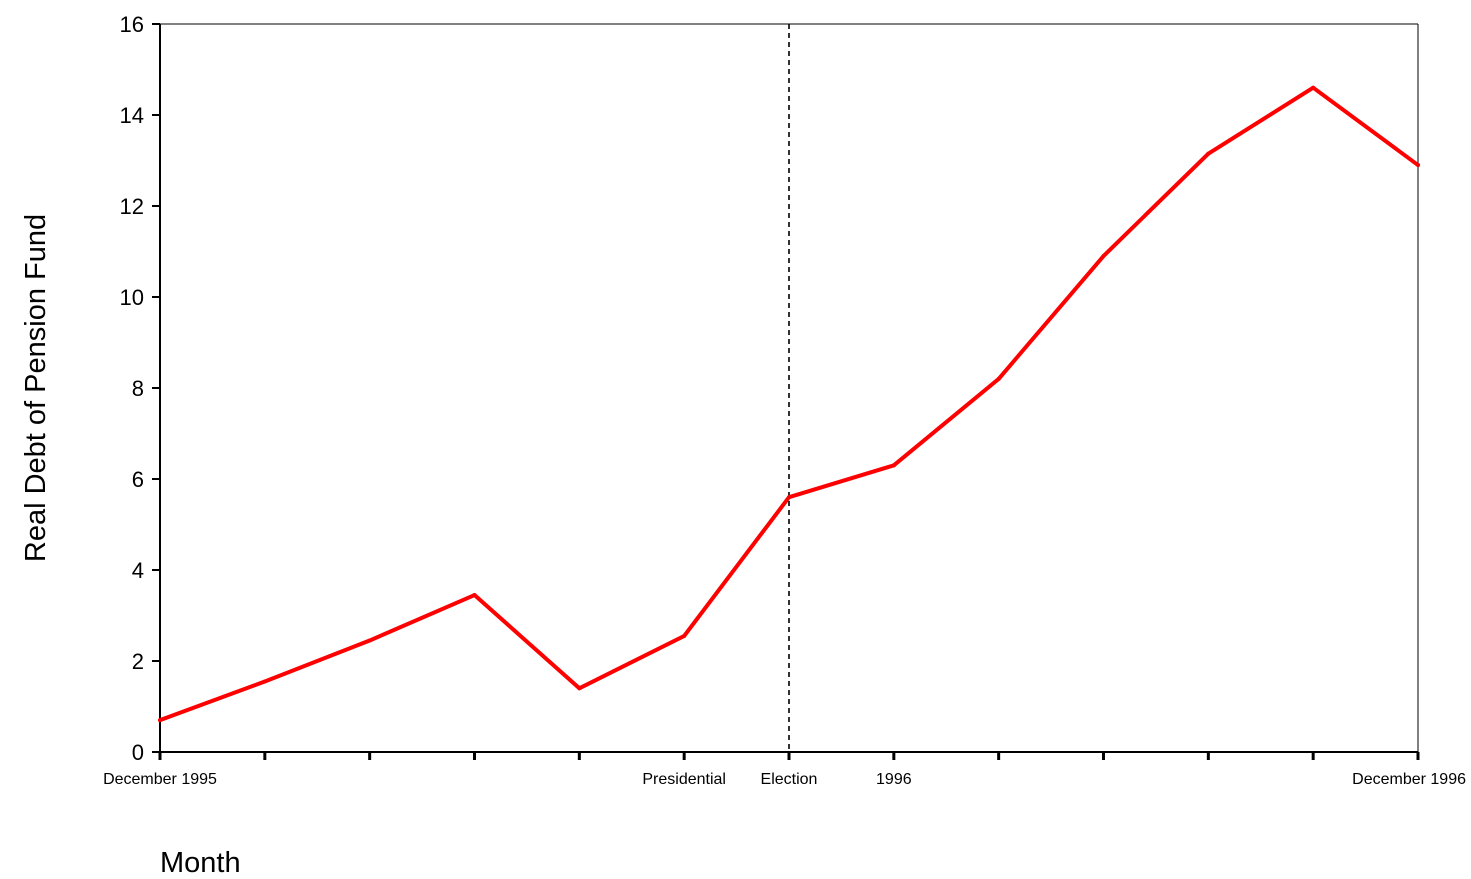 The width and height of the screenshot is (1471, 879). Describe the element at coordinates (1409, 779) in the screenshot. I see `x-tick-label: December 1996` at that location.